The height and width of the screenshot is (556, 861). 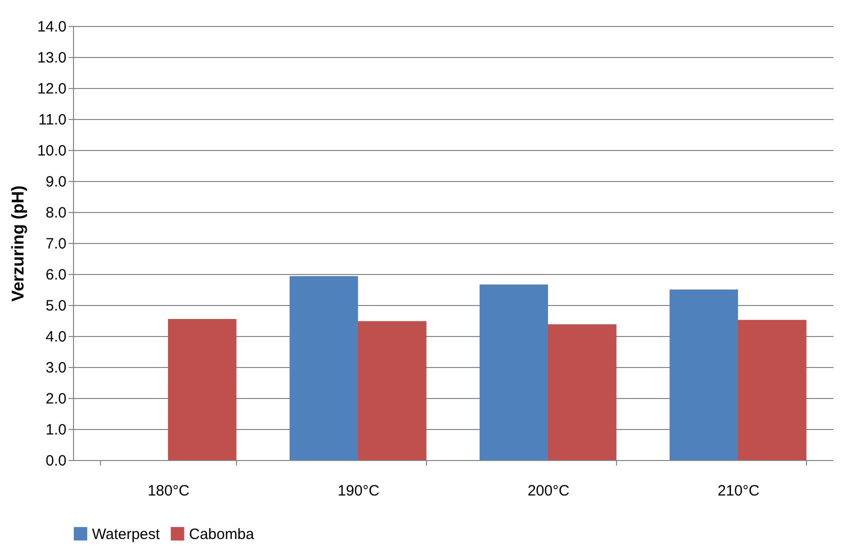 What do you see at coordinates (56, 399) in the screenshot?
I see `y-tick-label: 2.0` at bounding box center [56, 399].